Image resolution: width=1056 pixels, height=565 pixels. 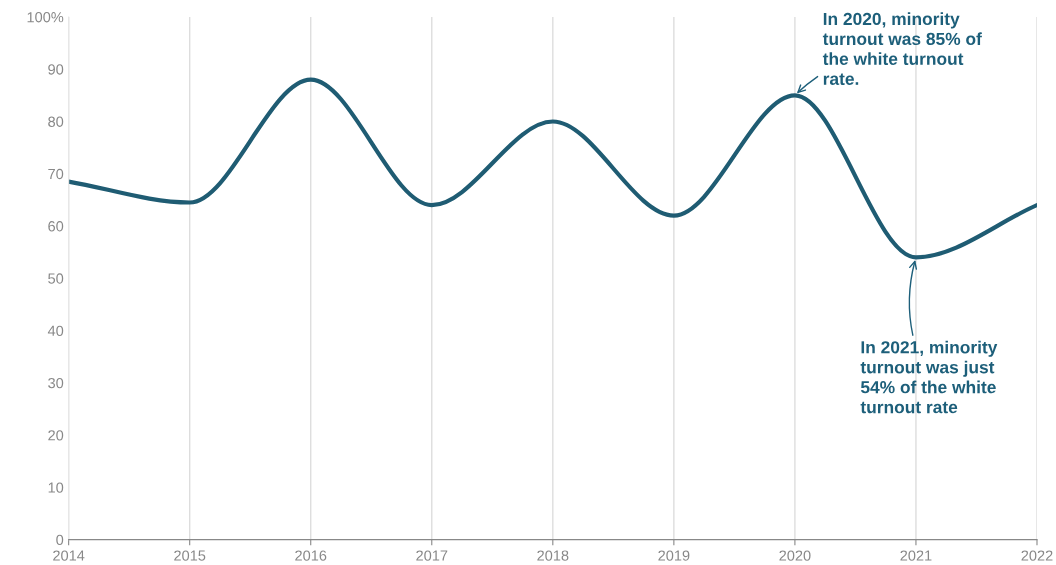 What do you see at coordinates (311, 555) in the screenshot?
I see `x-tick-label: 2016` at bounding box center [311, 555].